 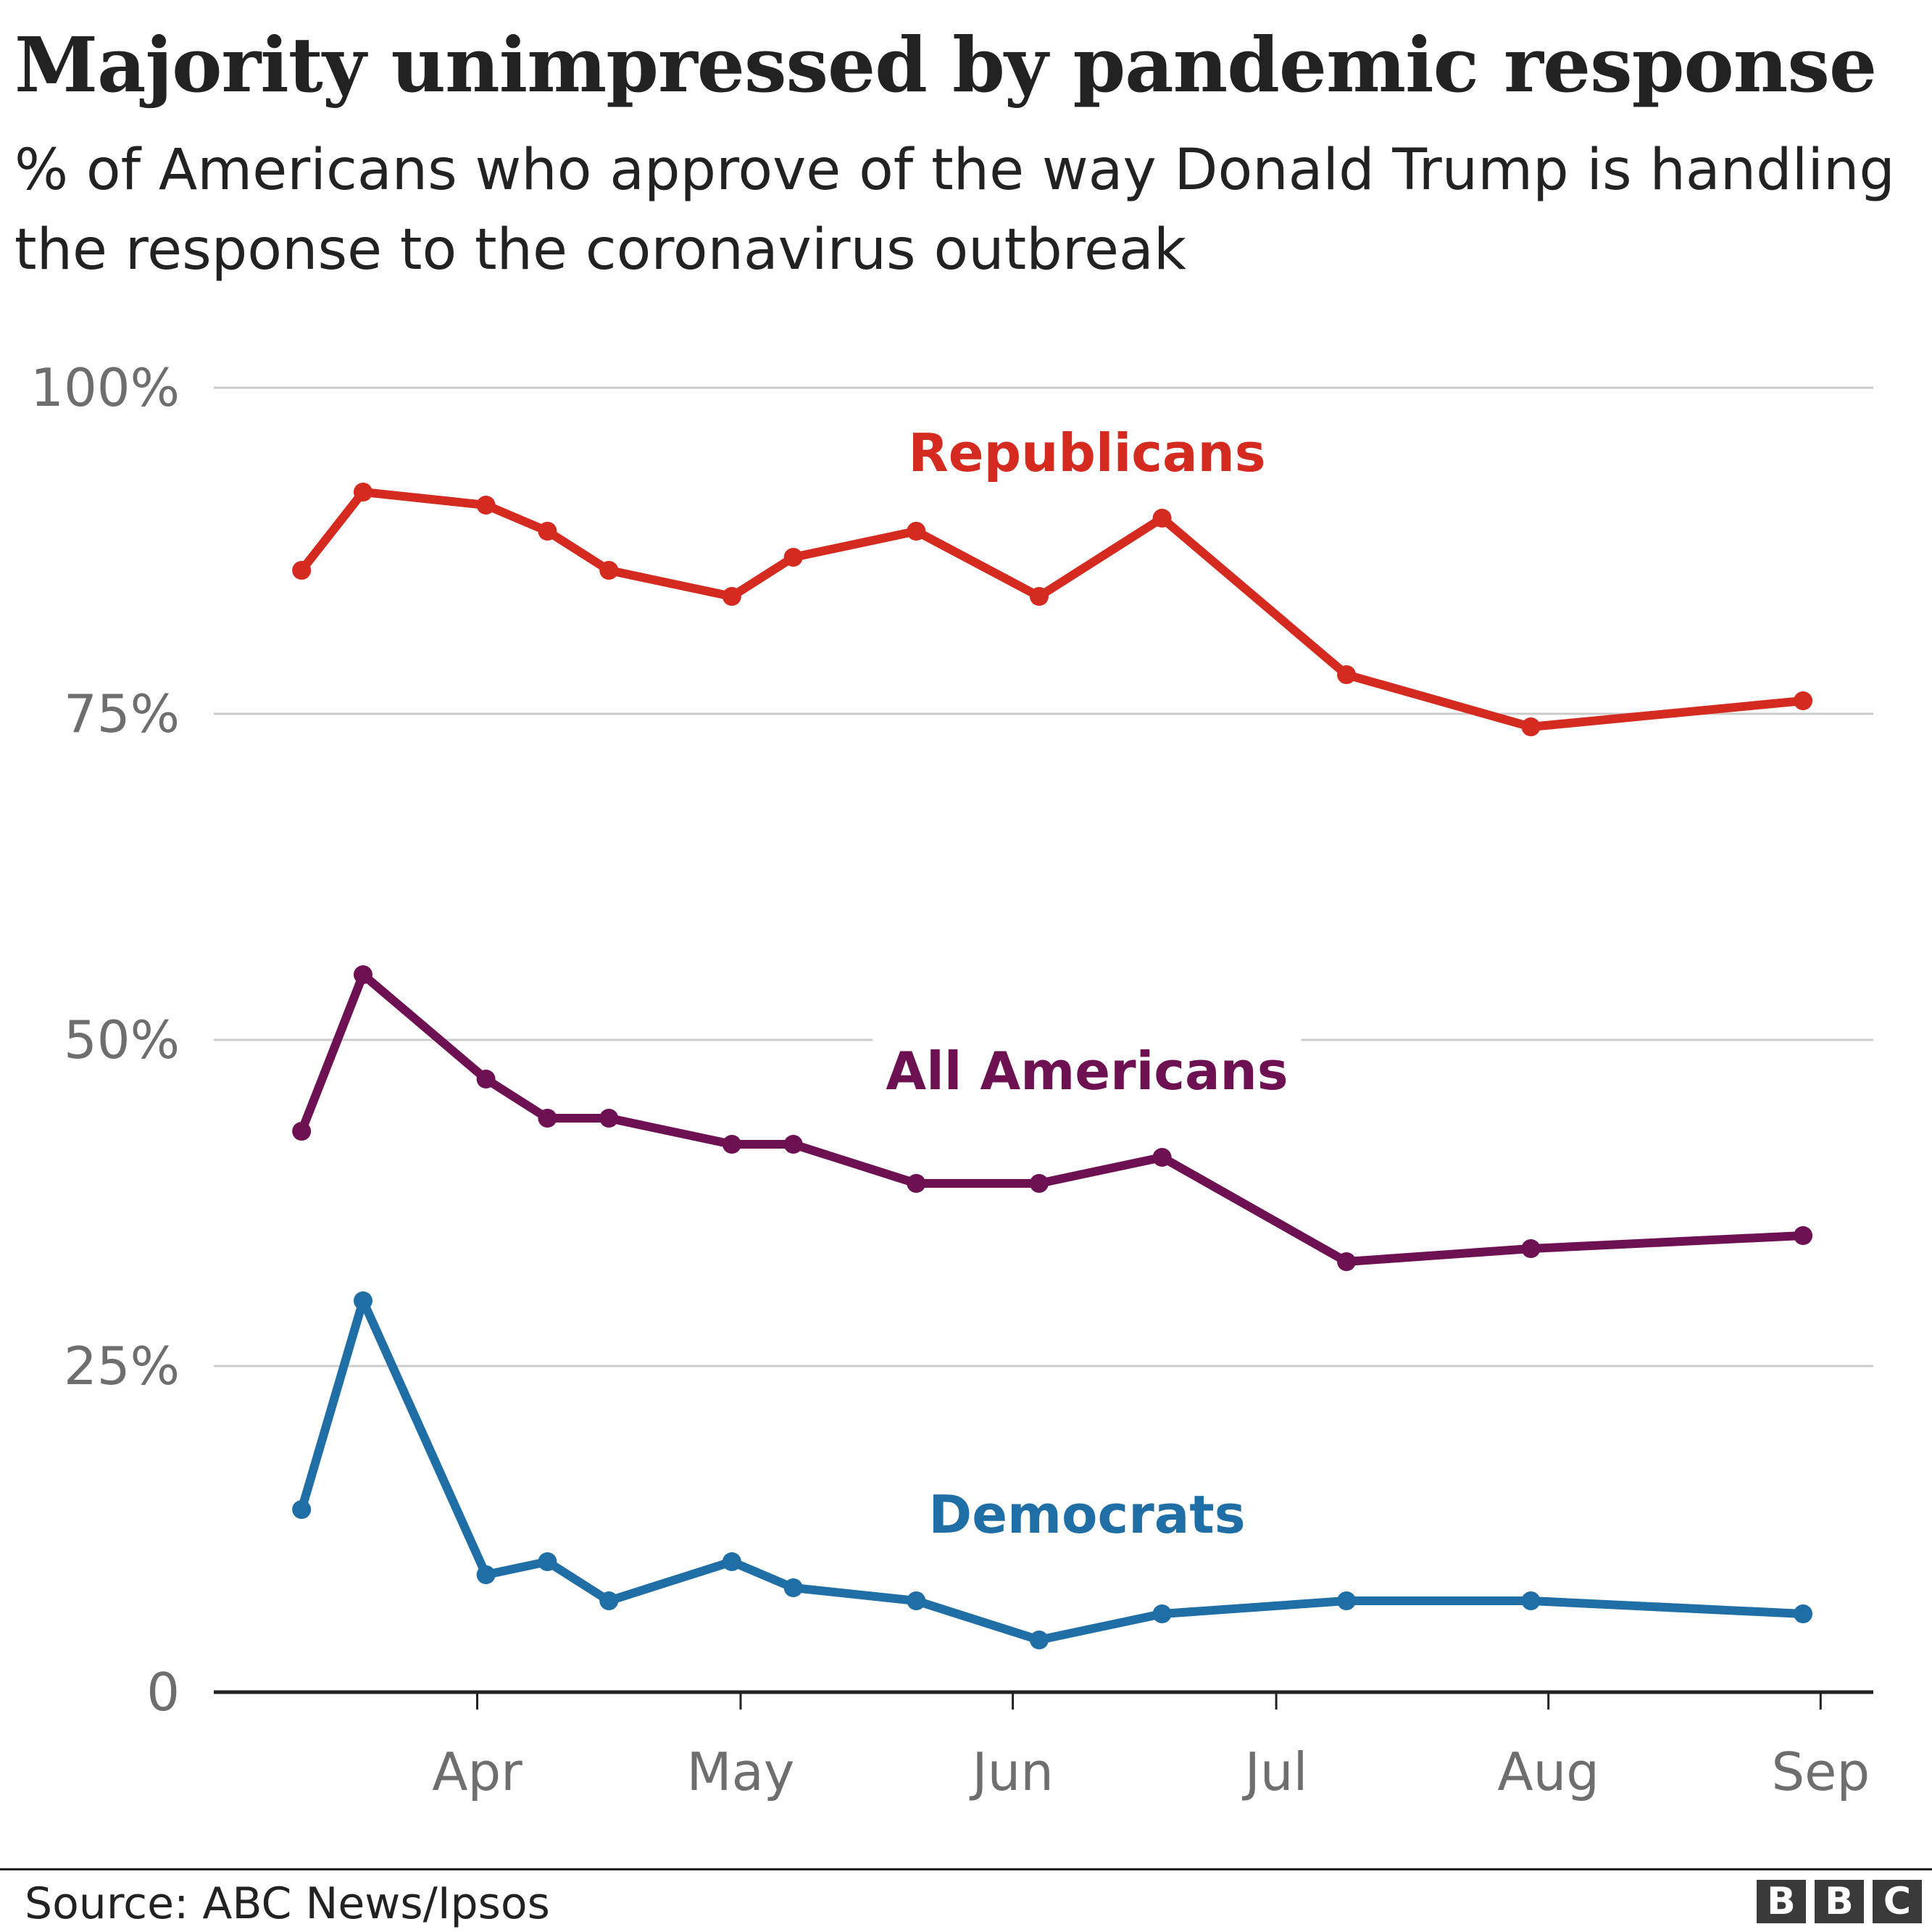 I want to click on series-label-background-democrats, so click(x=1087, y=1515).